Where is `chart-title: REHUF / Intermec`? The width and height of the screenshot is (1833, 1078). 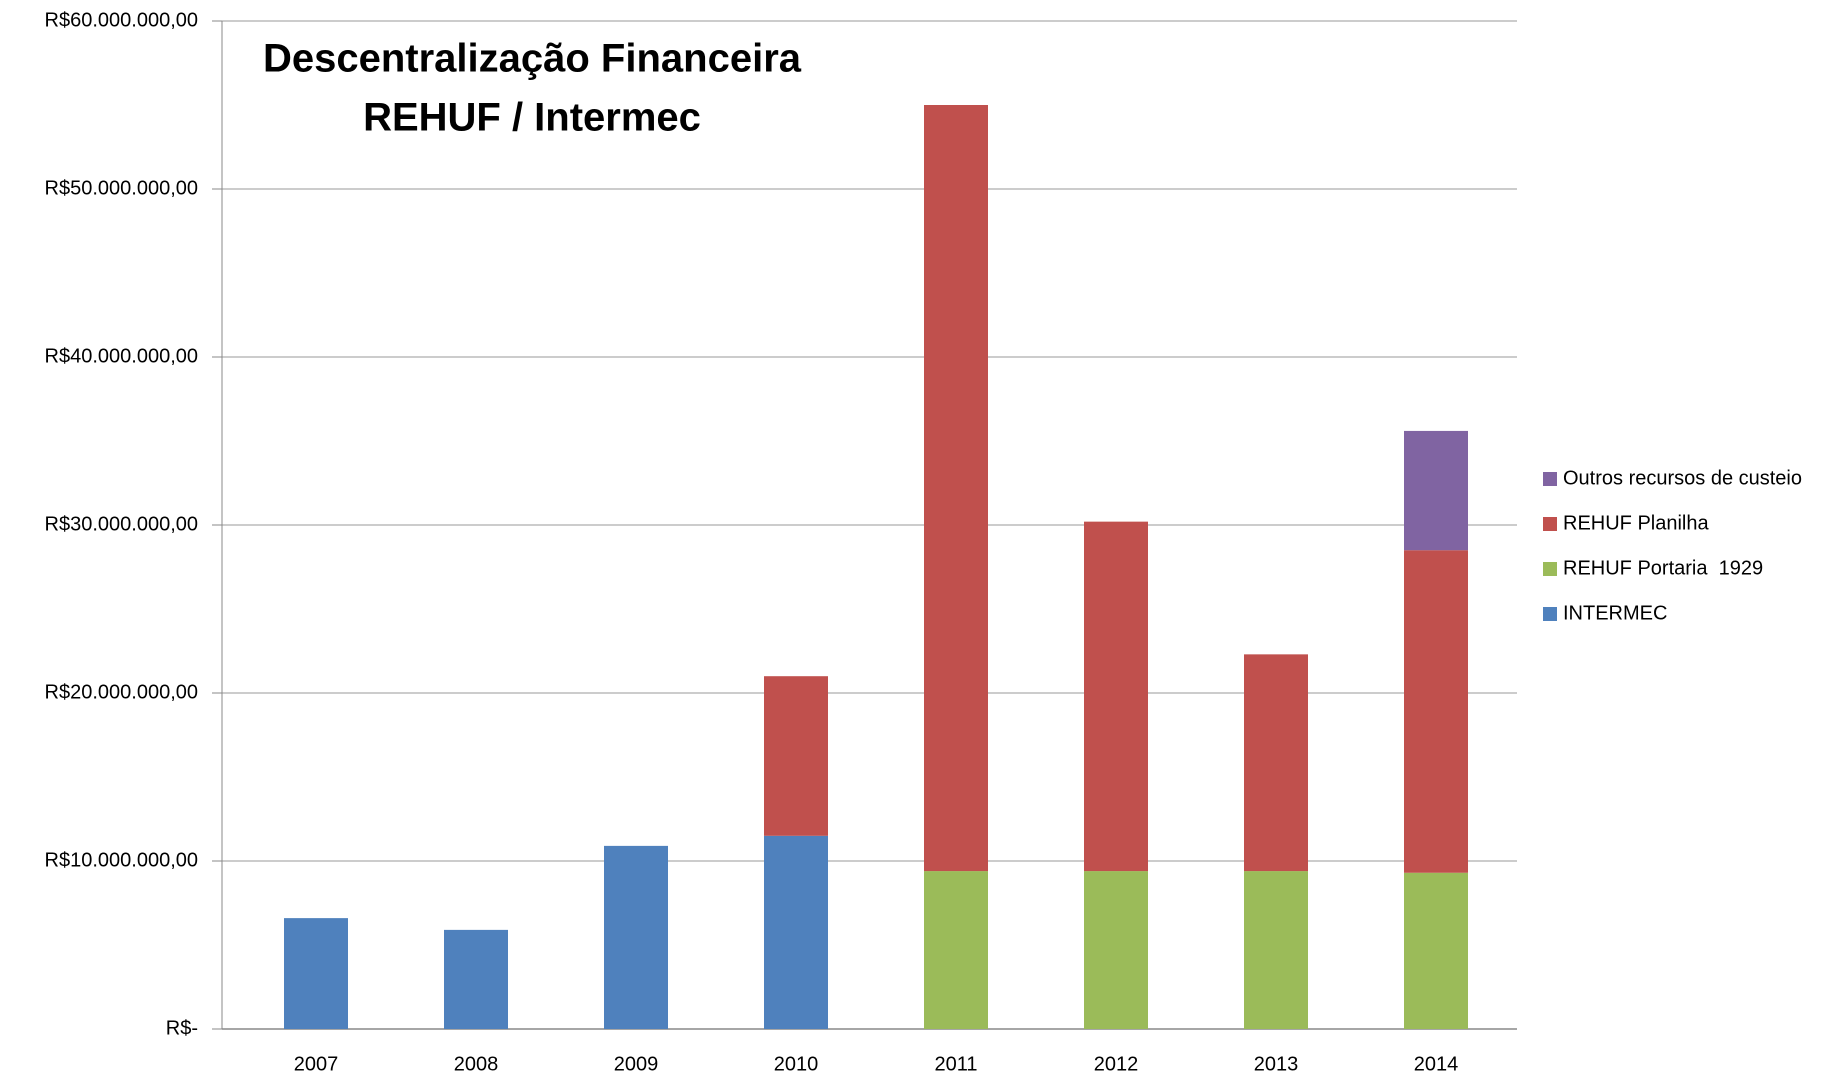
chart-title: REHUF / Intermec is located at coordinates (532, 118).